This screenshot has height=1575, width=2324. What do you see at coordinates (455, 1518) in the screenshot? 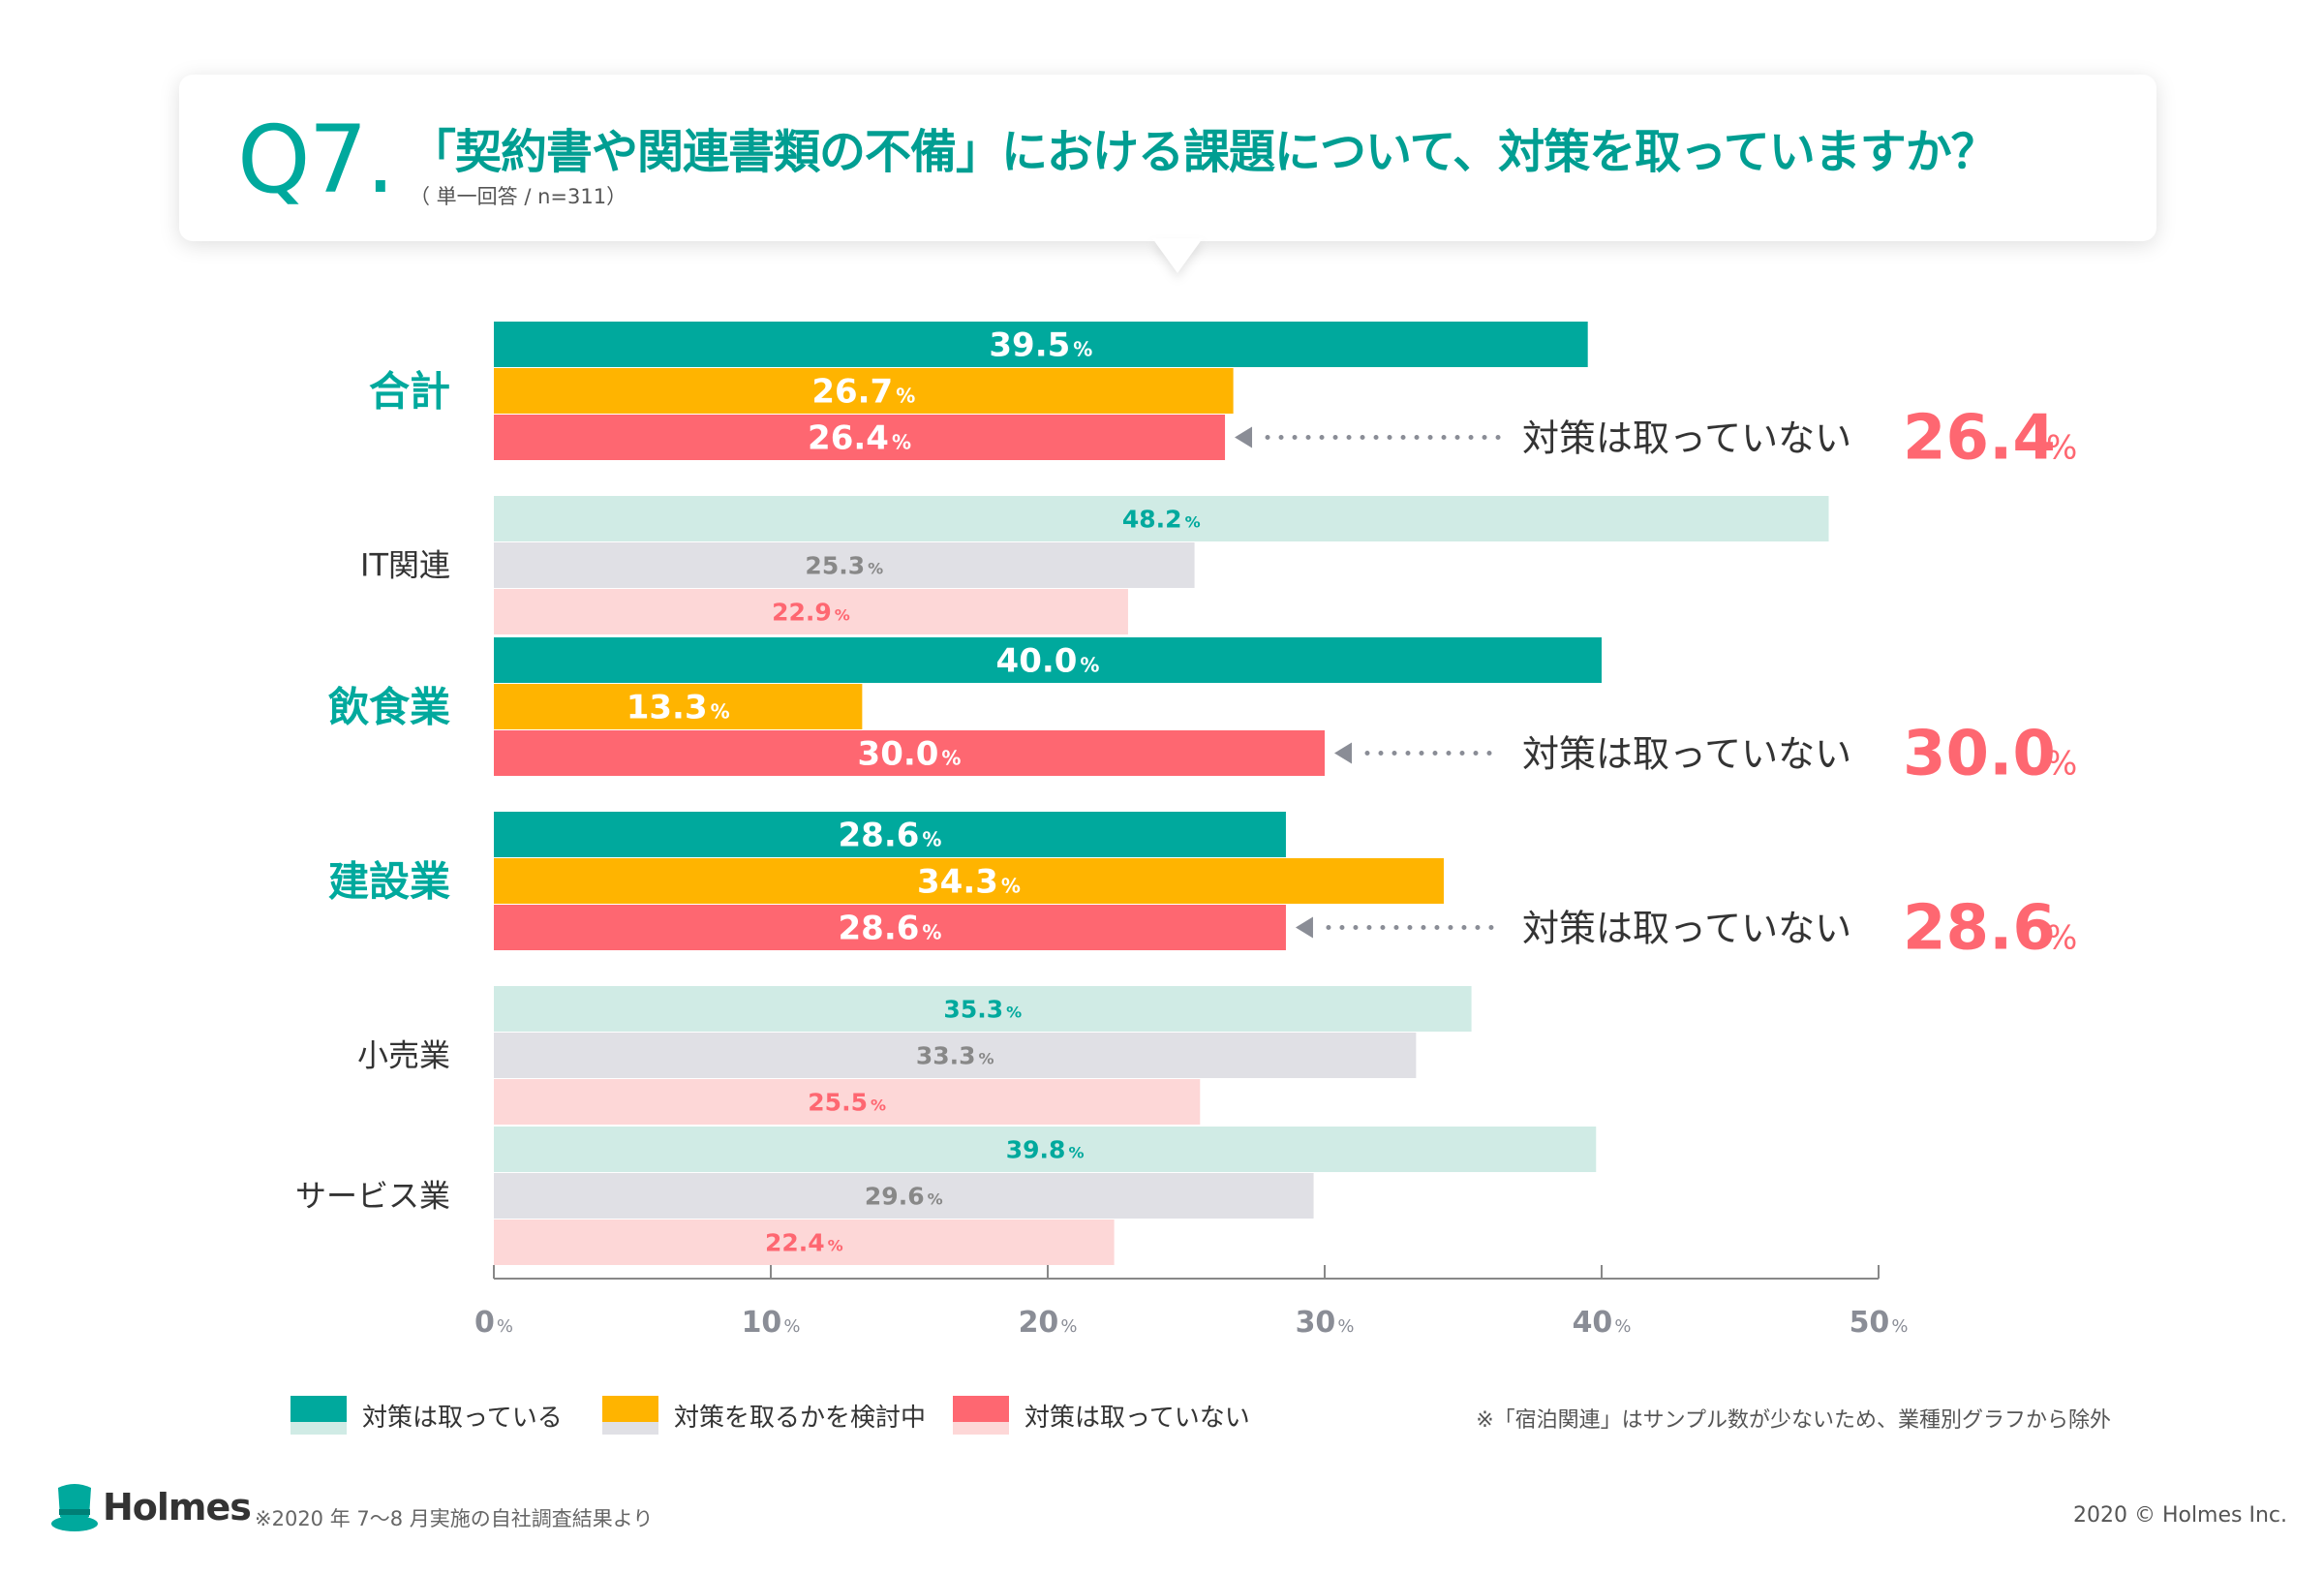
I see `footer-source: ※2020 年 7〜8 月実施の自社調査結果より` at bounding box center [455, 1518].